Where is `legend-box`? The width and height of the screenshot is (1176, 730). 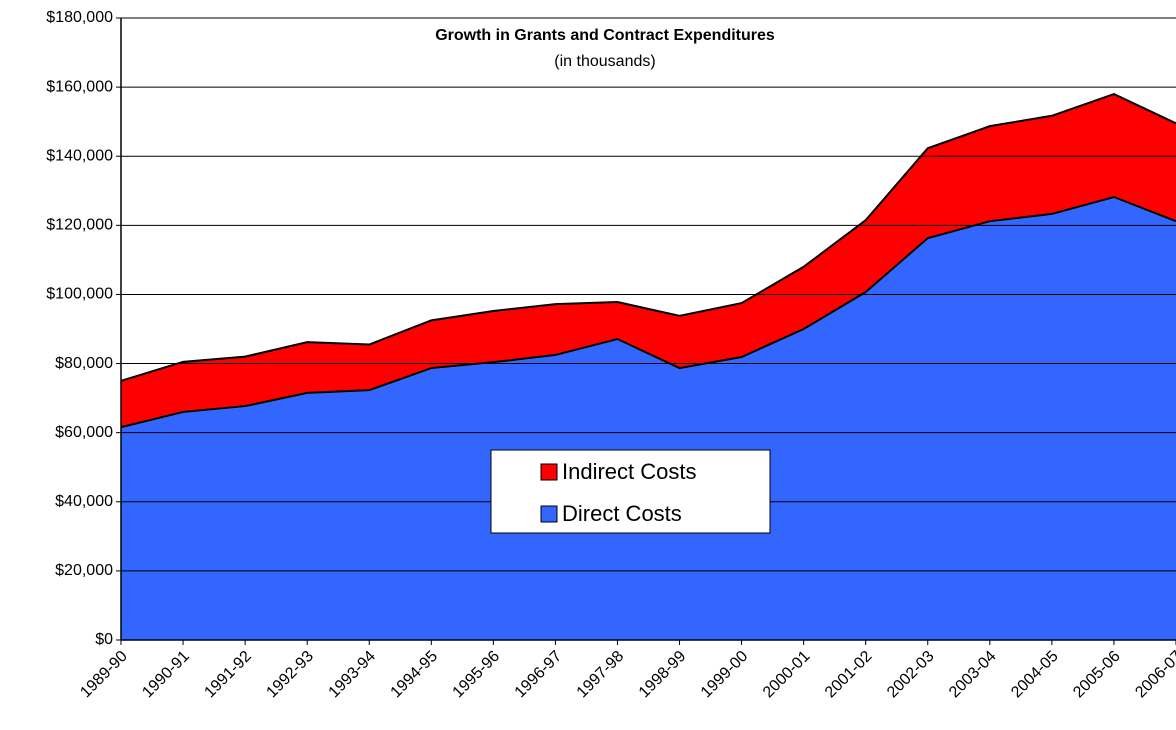 legend-box is located at coordinates (630, 491).